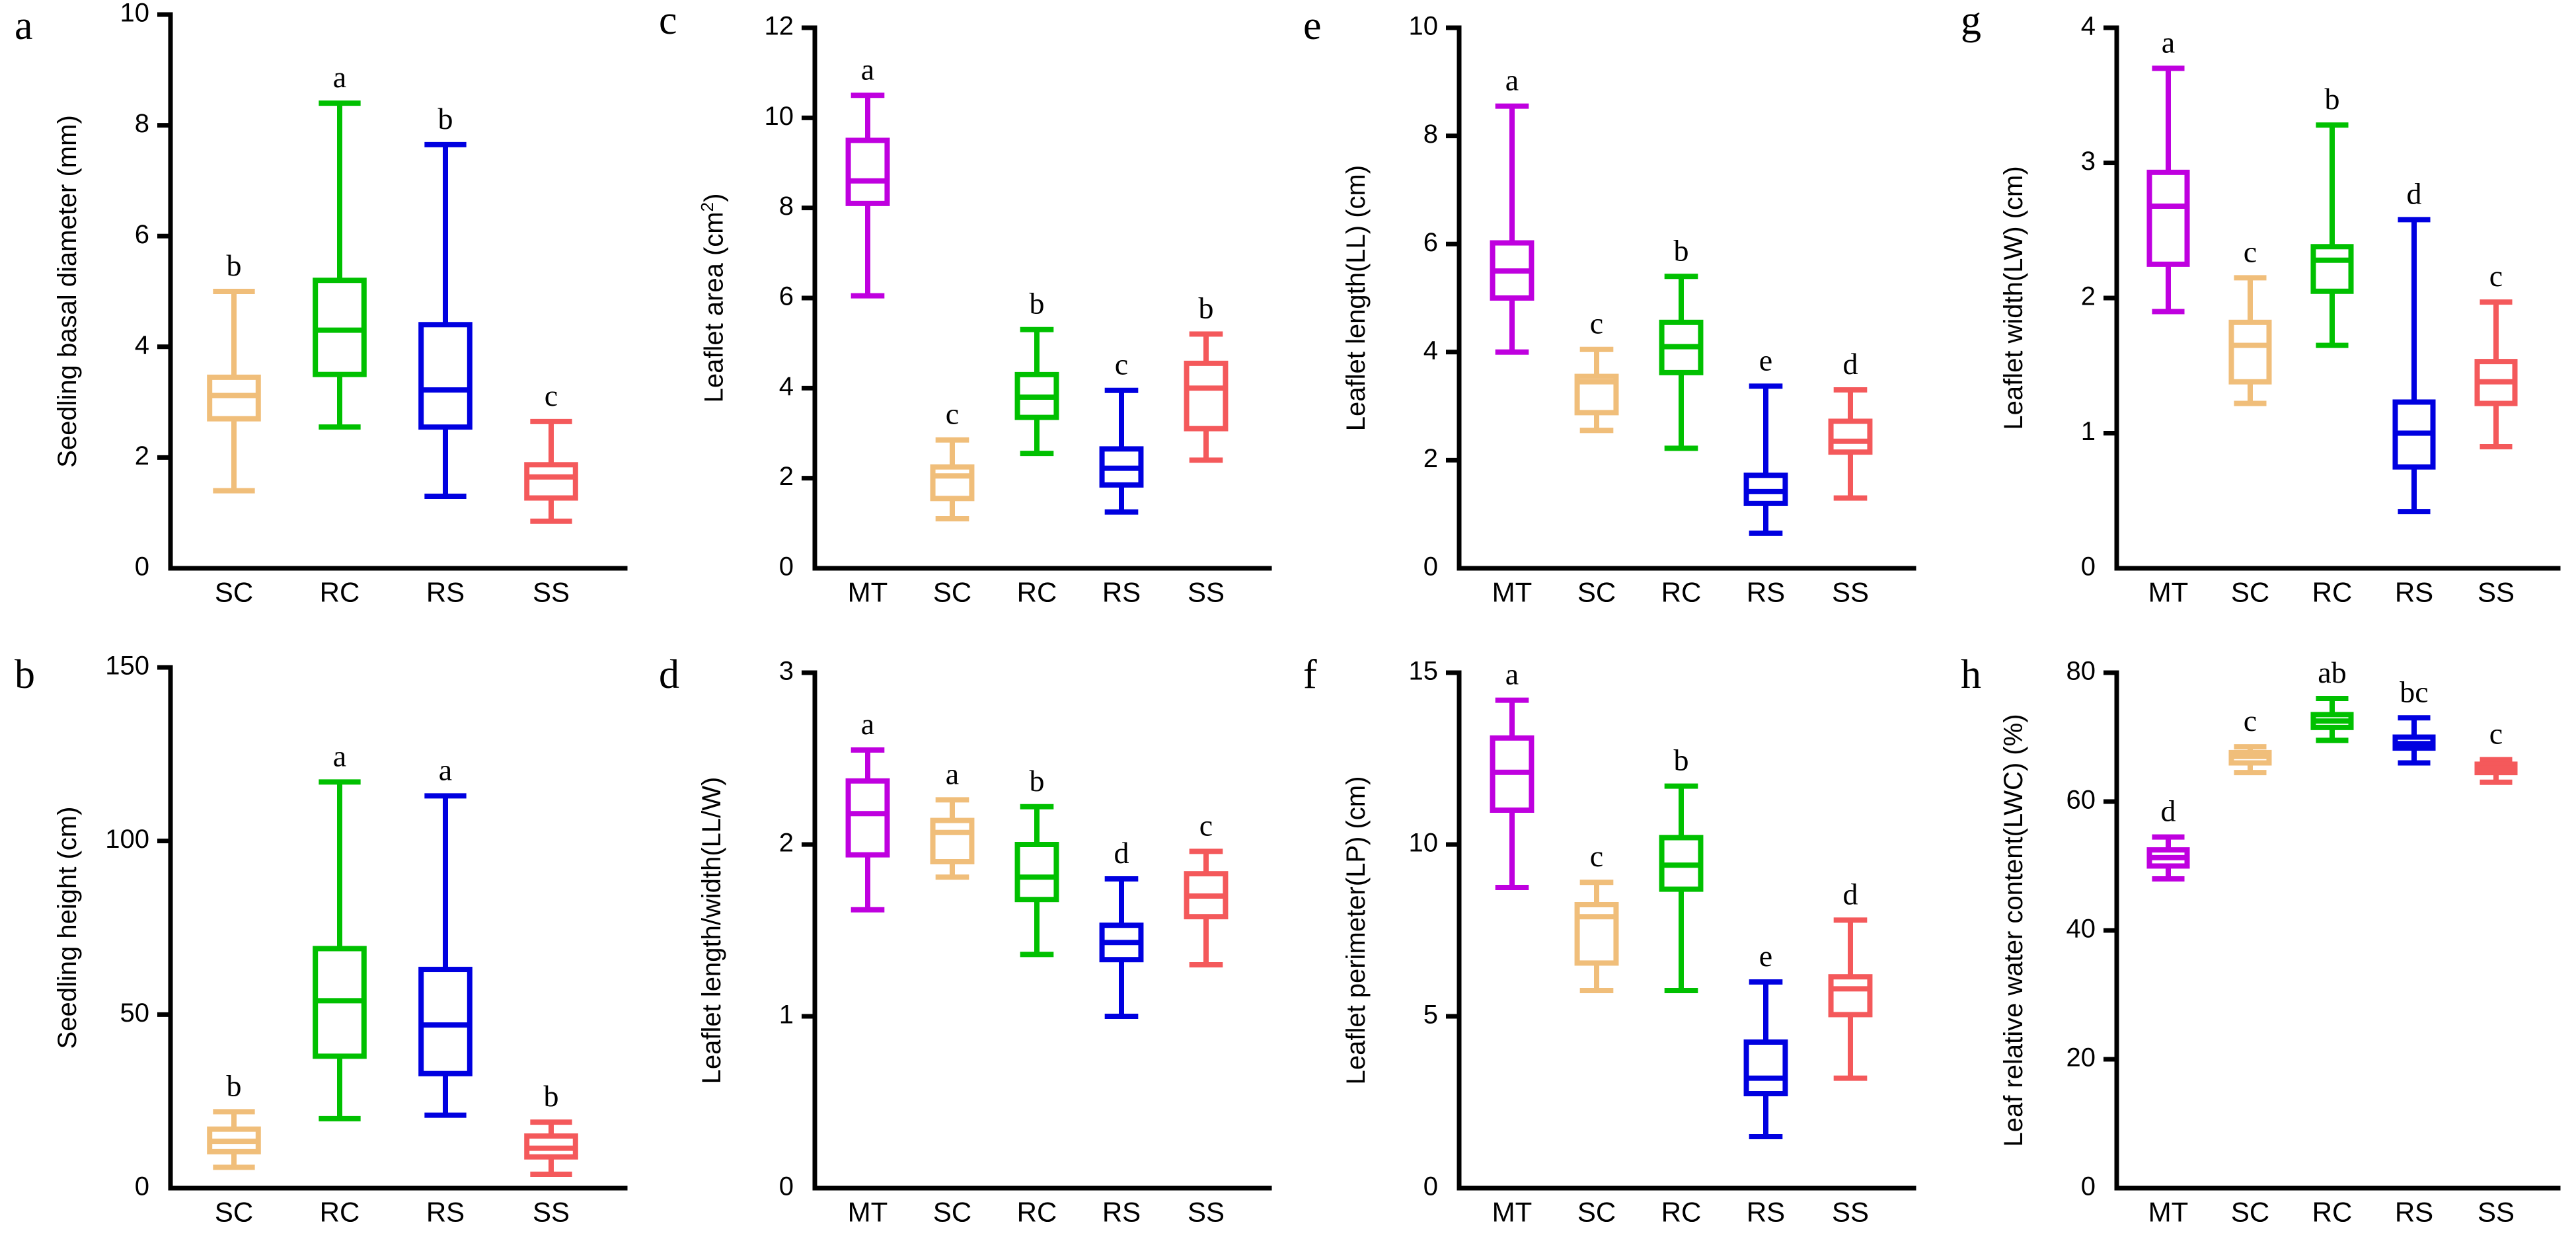 This screenshot has width=2576, height=1241. I want to click on box-plot-c-RC: b RC, so click(1036, 447).